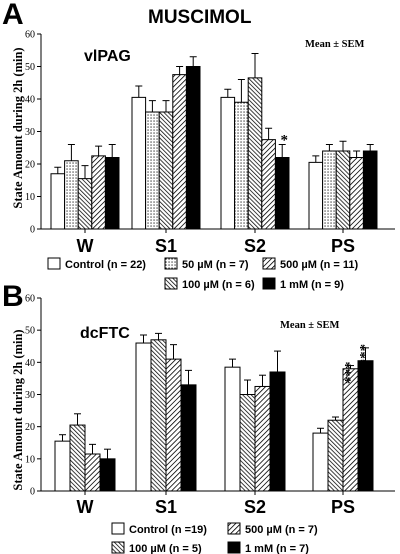  What do you see at coordinates (284, 141) in the screenshot?
I see `panel-a-significance-marker: *` at bounding box center [284, 141].